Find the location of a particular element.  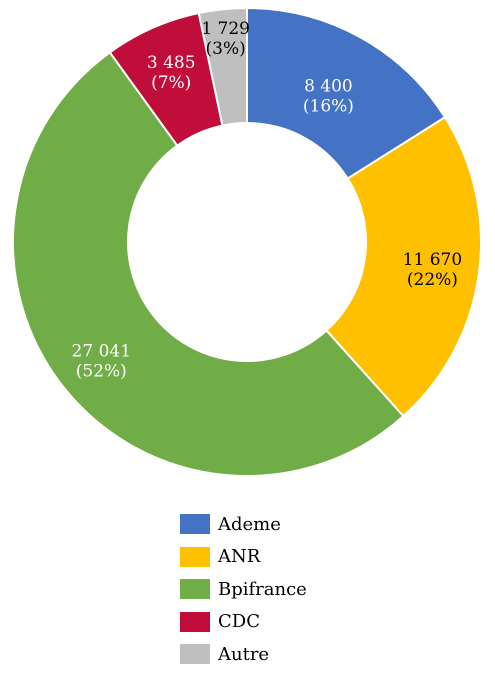

legend-label-bpifrance: Bpifrance is located at coordinates (262, 589).